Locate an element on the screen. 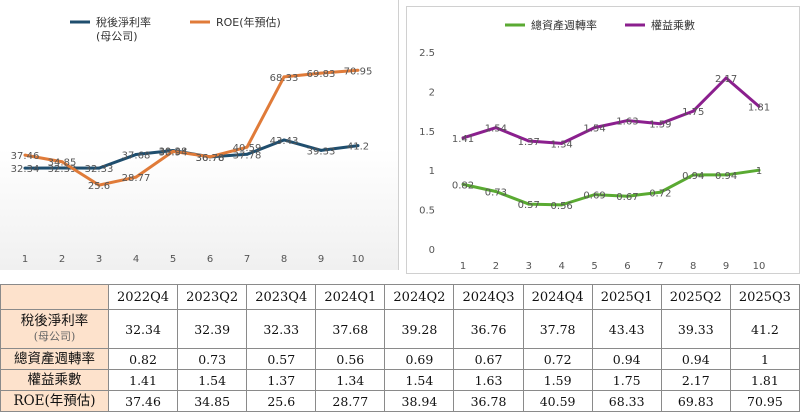  table-cell: 0.69 is located at coordinates (419, 359).